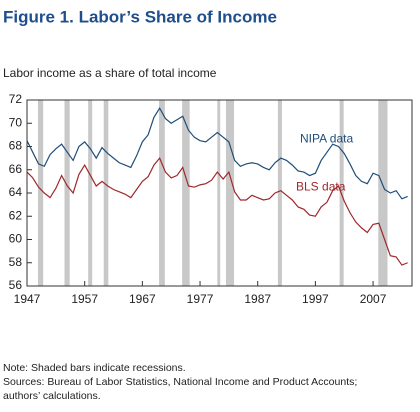 Image resolution: width=420 pixels, height=412 pixels. Describe the element at coordinates (16, 285) in the screenshot. I see `y-tick-label: 56` at that location.